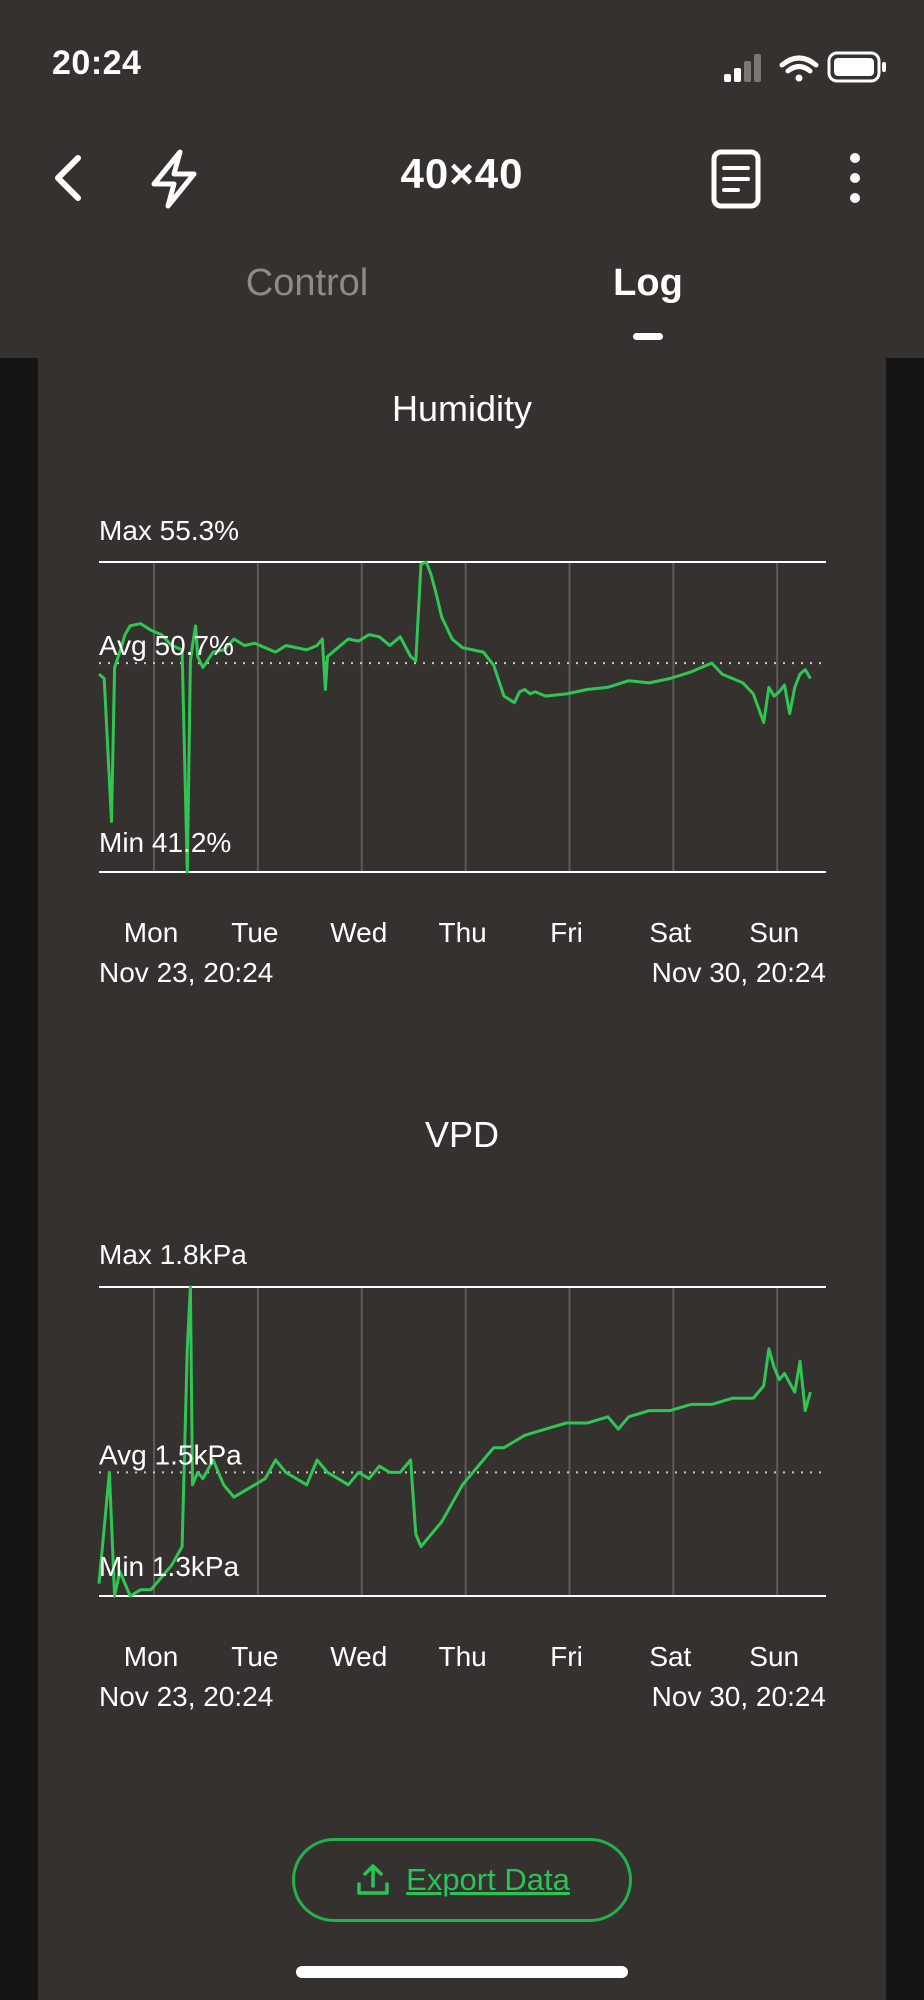 The height and width of the screenshot is (2000, 924). I want to click on more-vertical-icon, so click(855, 178).